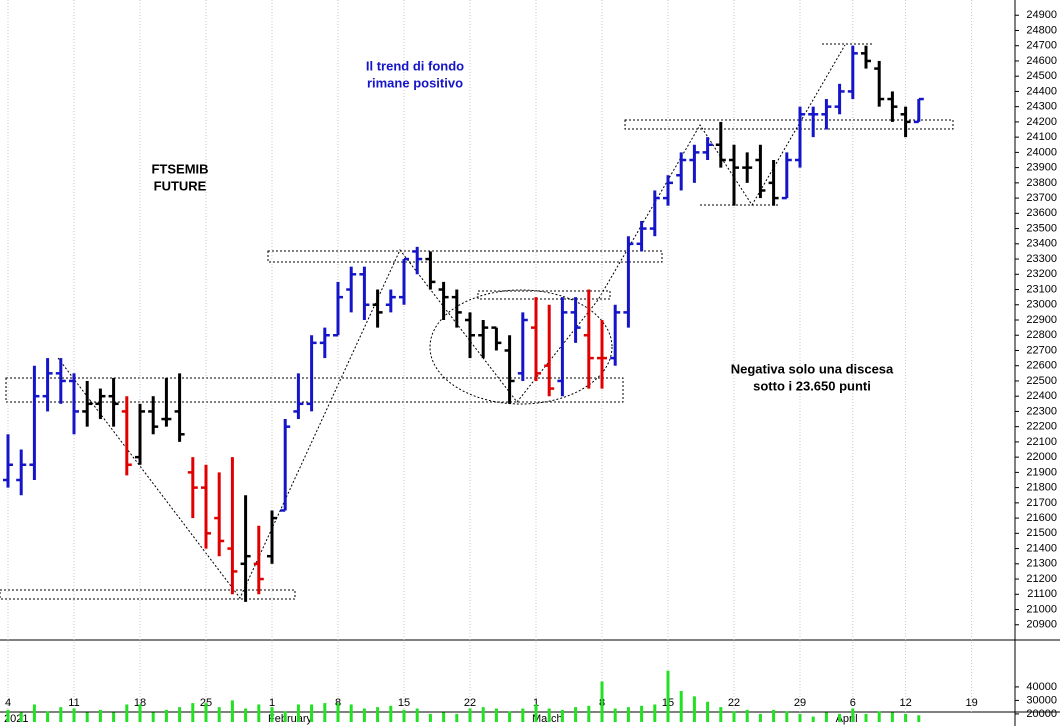  What do you see at coordinates (180, 185) in the screenshot?
I see `annotation: FUTURE` at bounding box center [180, 185].